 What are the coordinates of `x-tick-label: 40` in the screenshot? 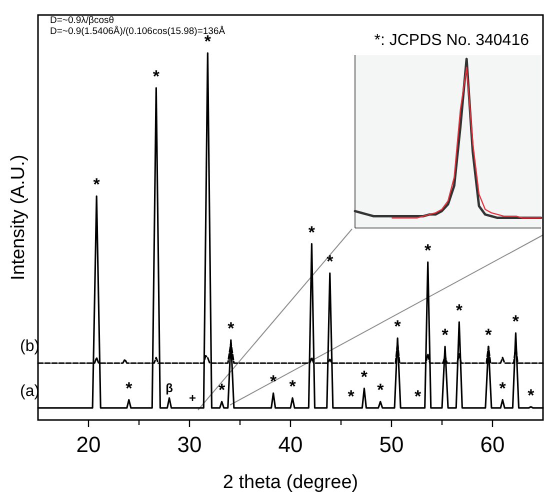 It's located at (290, 444).